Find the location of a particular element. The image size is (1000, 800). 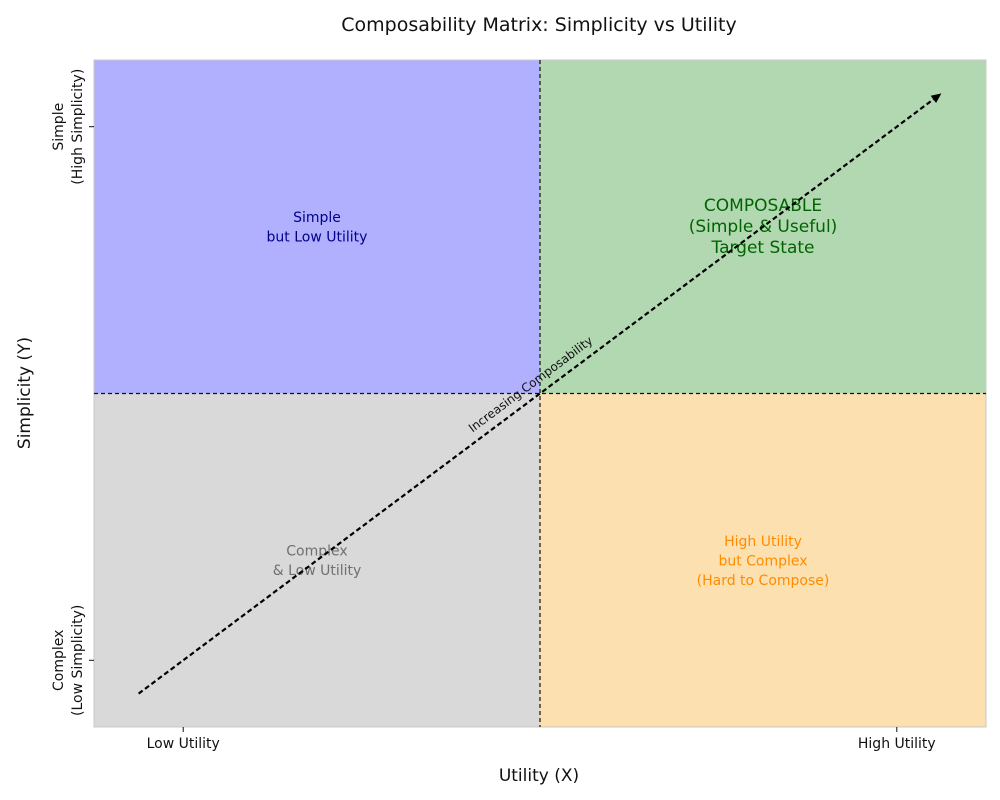

x-tick-label: Low Utility is located at coordinates (183, 744).